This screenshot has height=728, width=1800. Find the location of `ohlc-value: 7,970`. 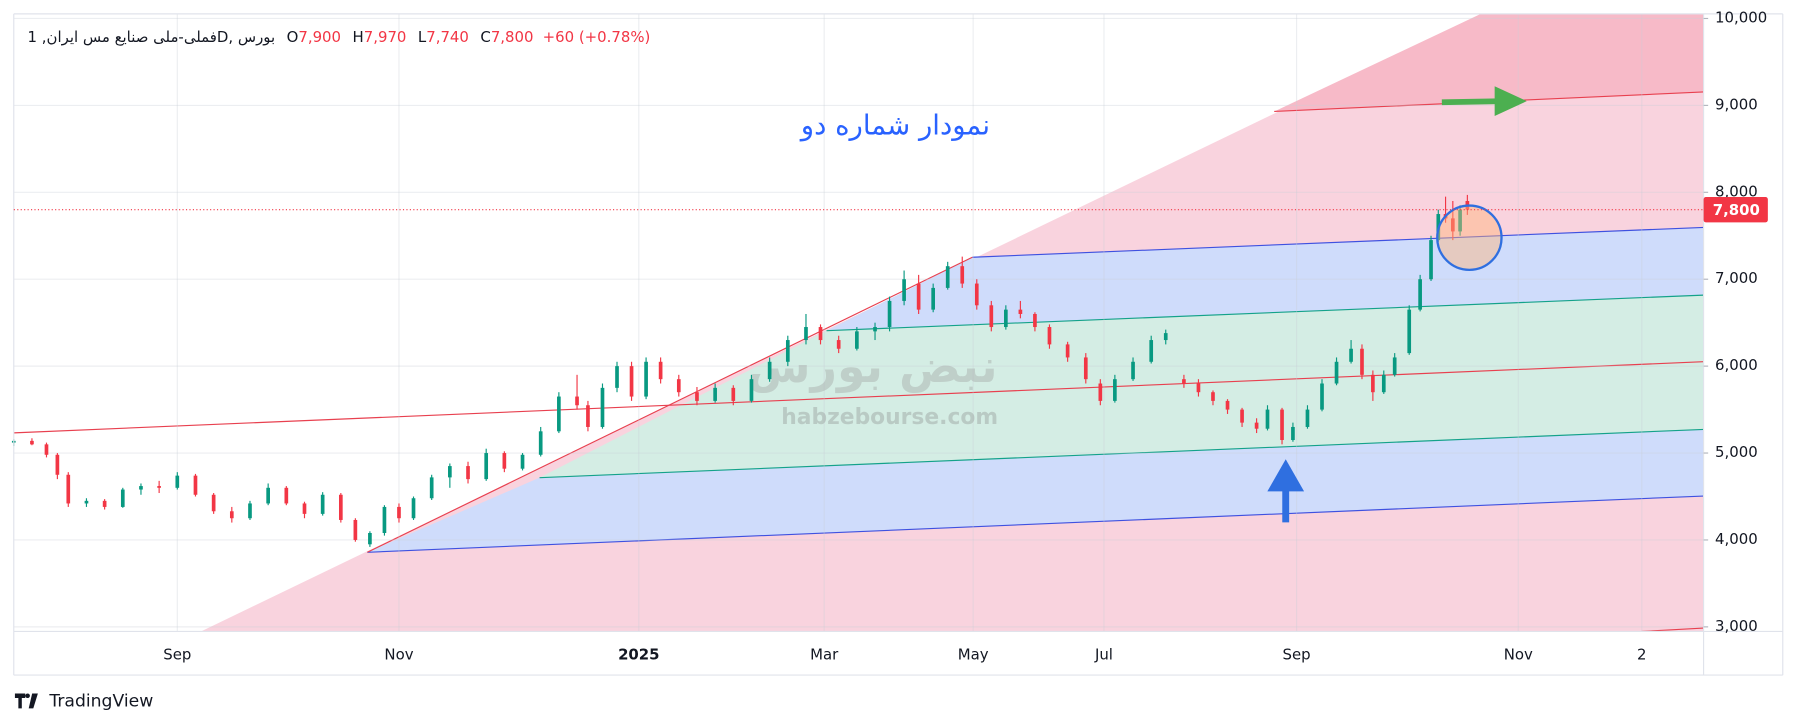

ohlc-value: 7,970 is located at coordinates (385, 37).